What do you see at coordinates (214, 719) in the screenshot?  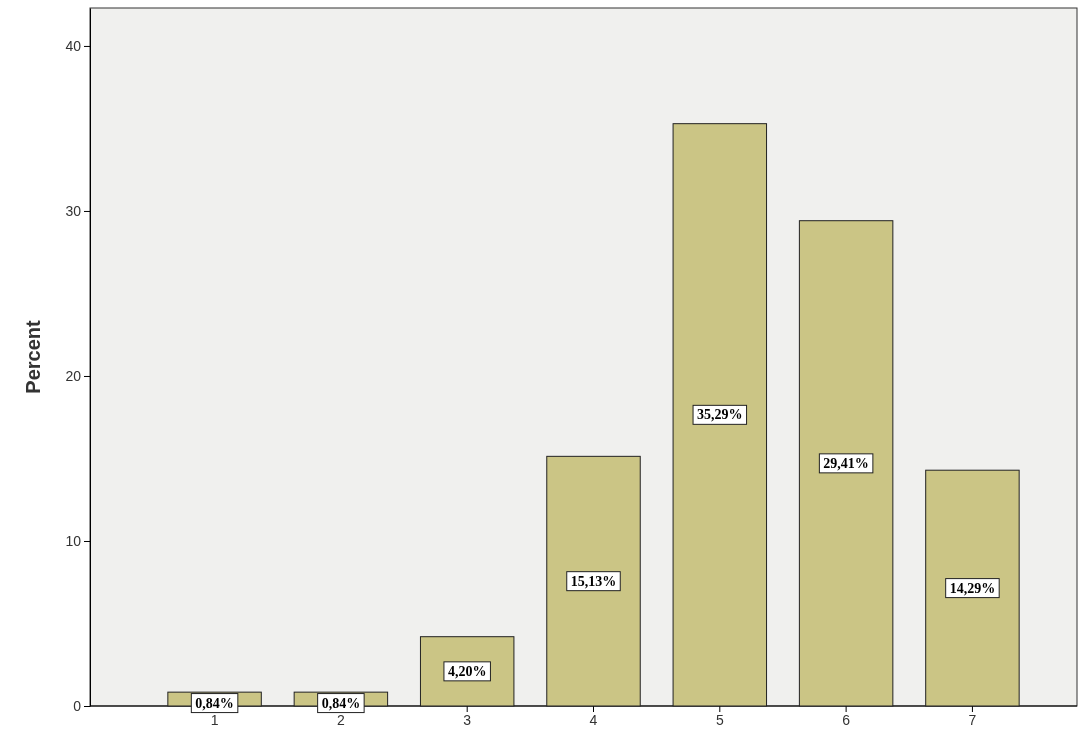 I see `x-tick-label: 1` at bounding box center [214, 719].